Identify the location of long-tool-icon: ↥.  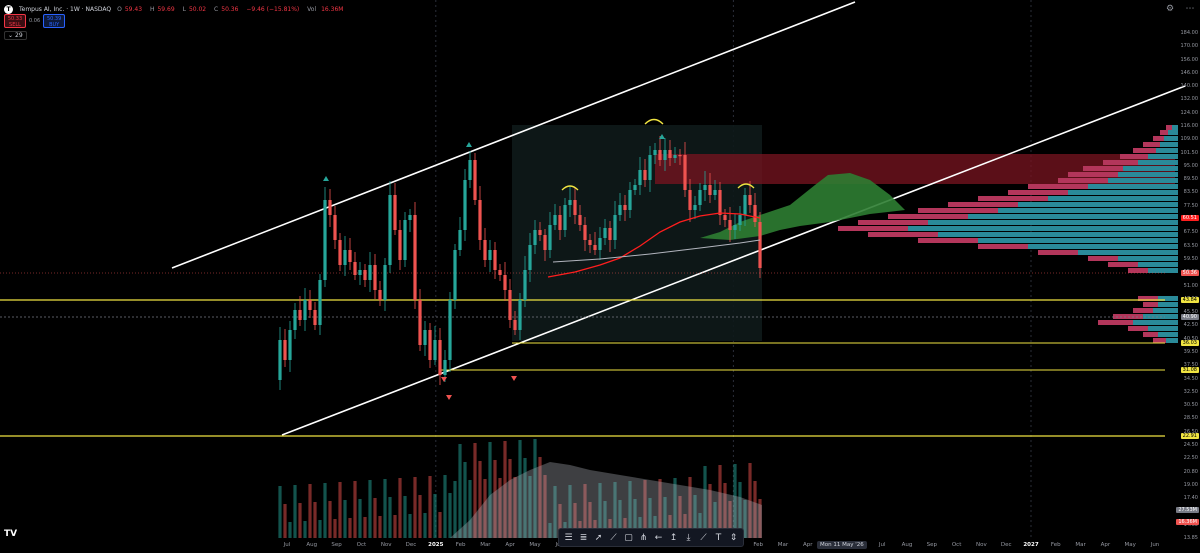
(673, 537).